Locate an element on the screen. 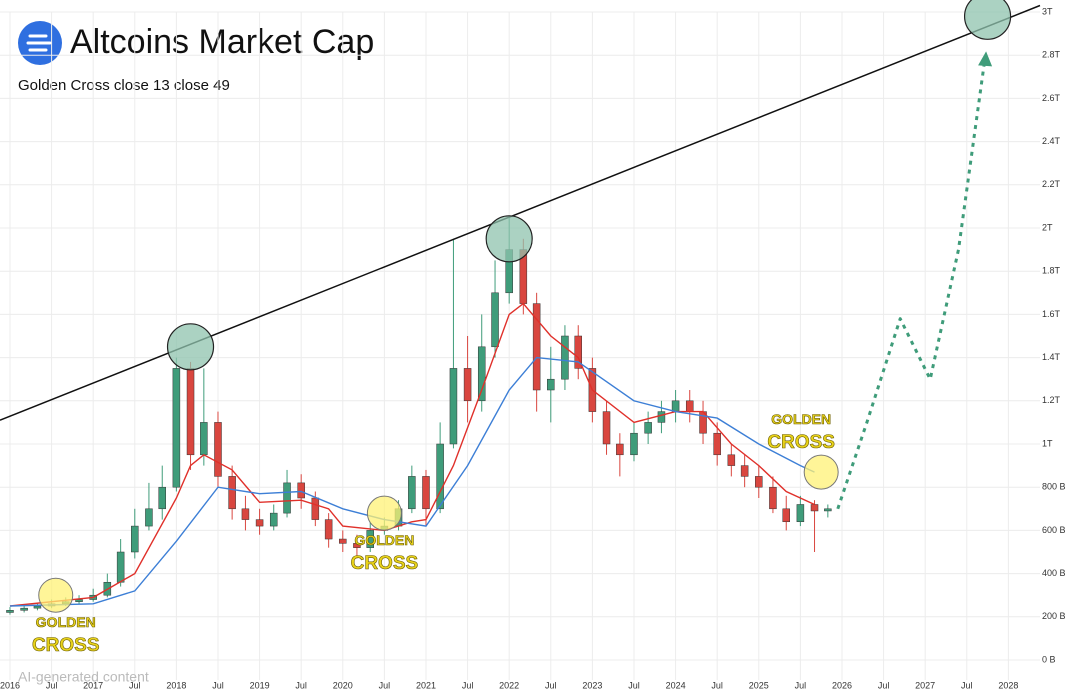 This screenshot has width=1070, height=696. x-tick-label: 2024 is located at coordinates (676, 685).